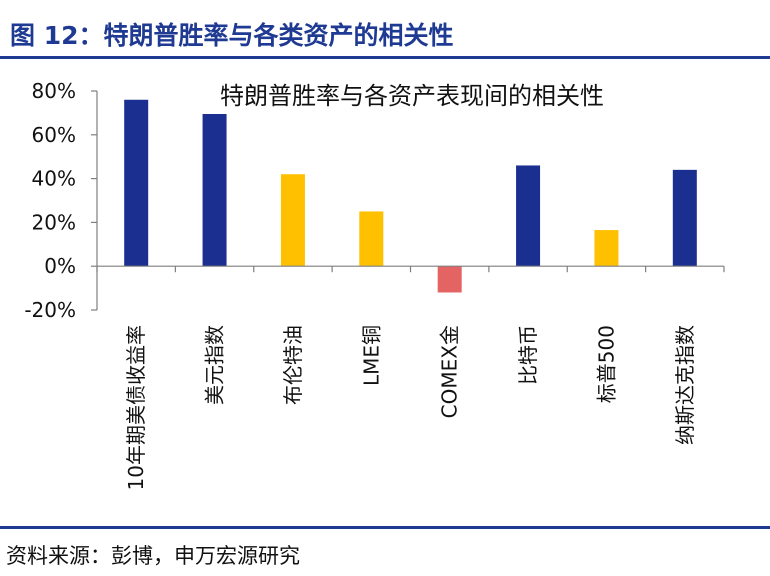 This screenshot has height=576, width=770. Describe the element at coordinates (54, 91) in the screenshot. I see `y-tick-label: 80%` at that location.